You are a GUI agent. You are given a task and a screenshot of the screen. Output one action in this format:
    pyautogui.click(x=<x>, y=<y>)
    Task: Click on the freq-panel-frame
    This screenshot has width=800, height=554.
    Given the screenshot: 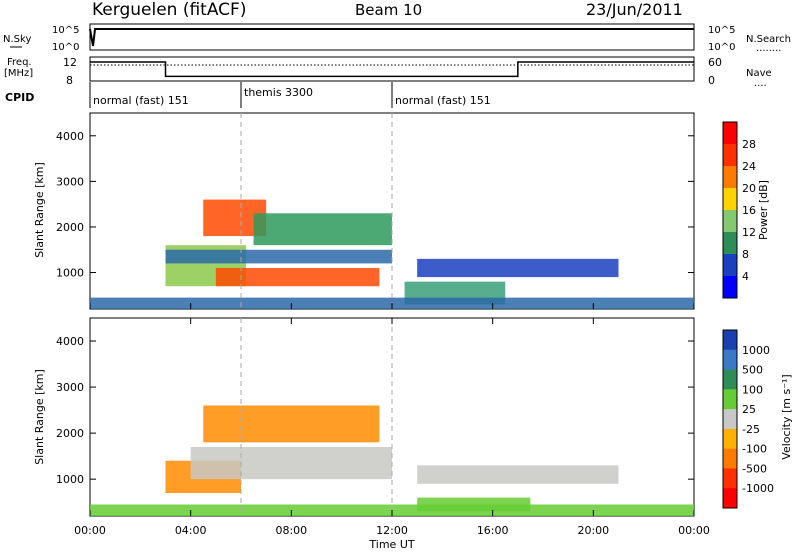 What is the action you would take?
    pyautogui.click(x=392, y=69)
    